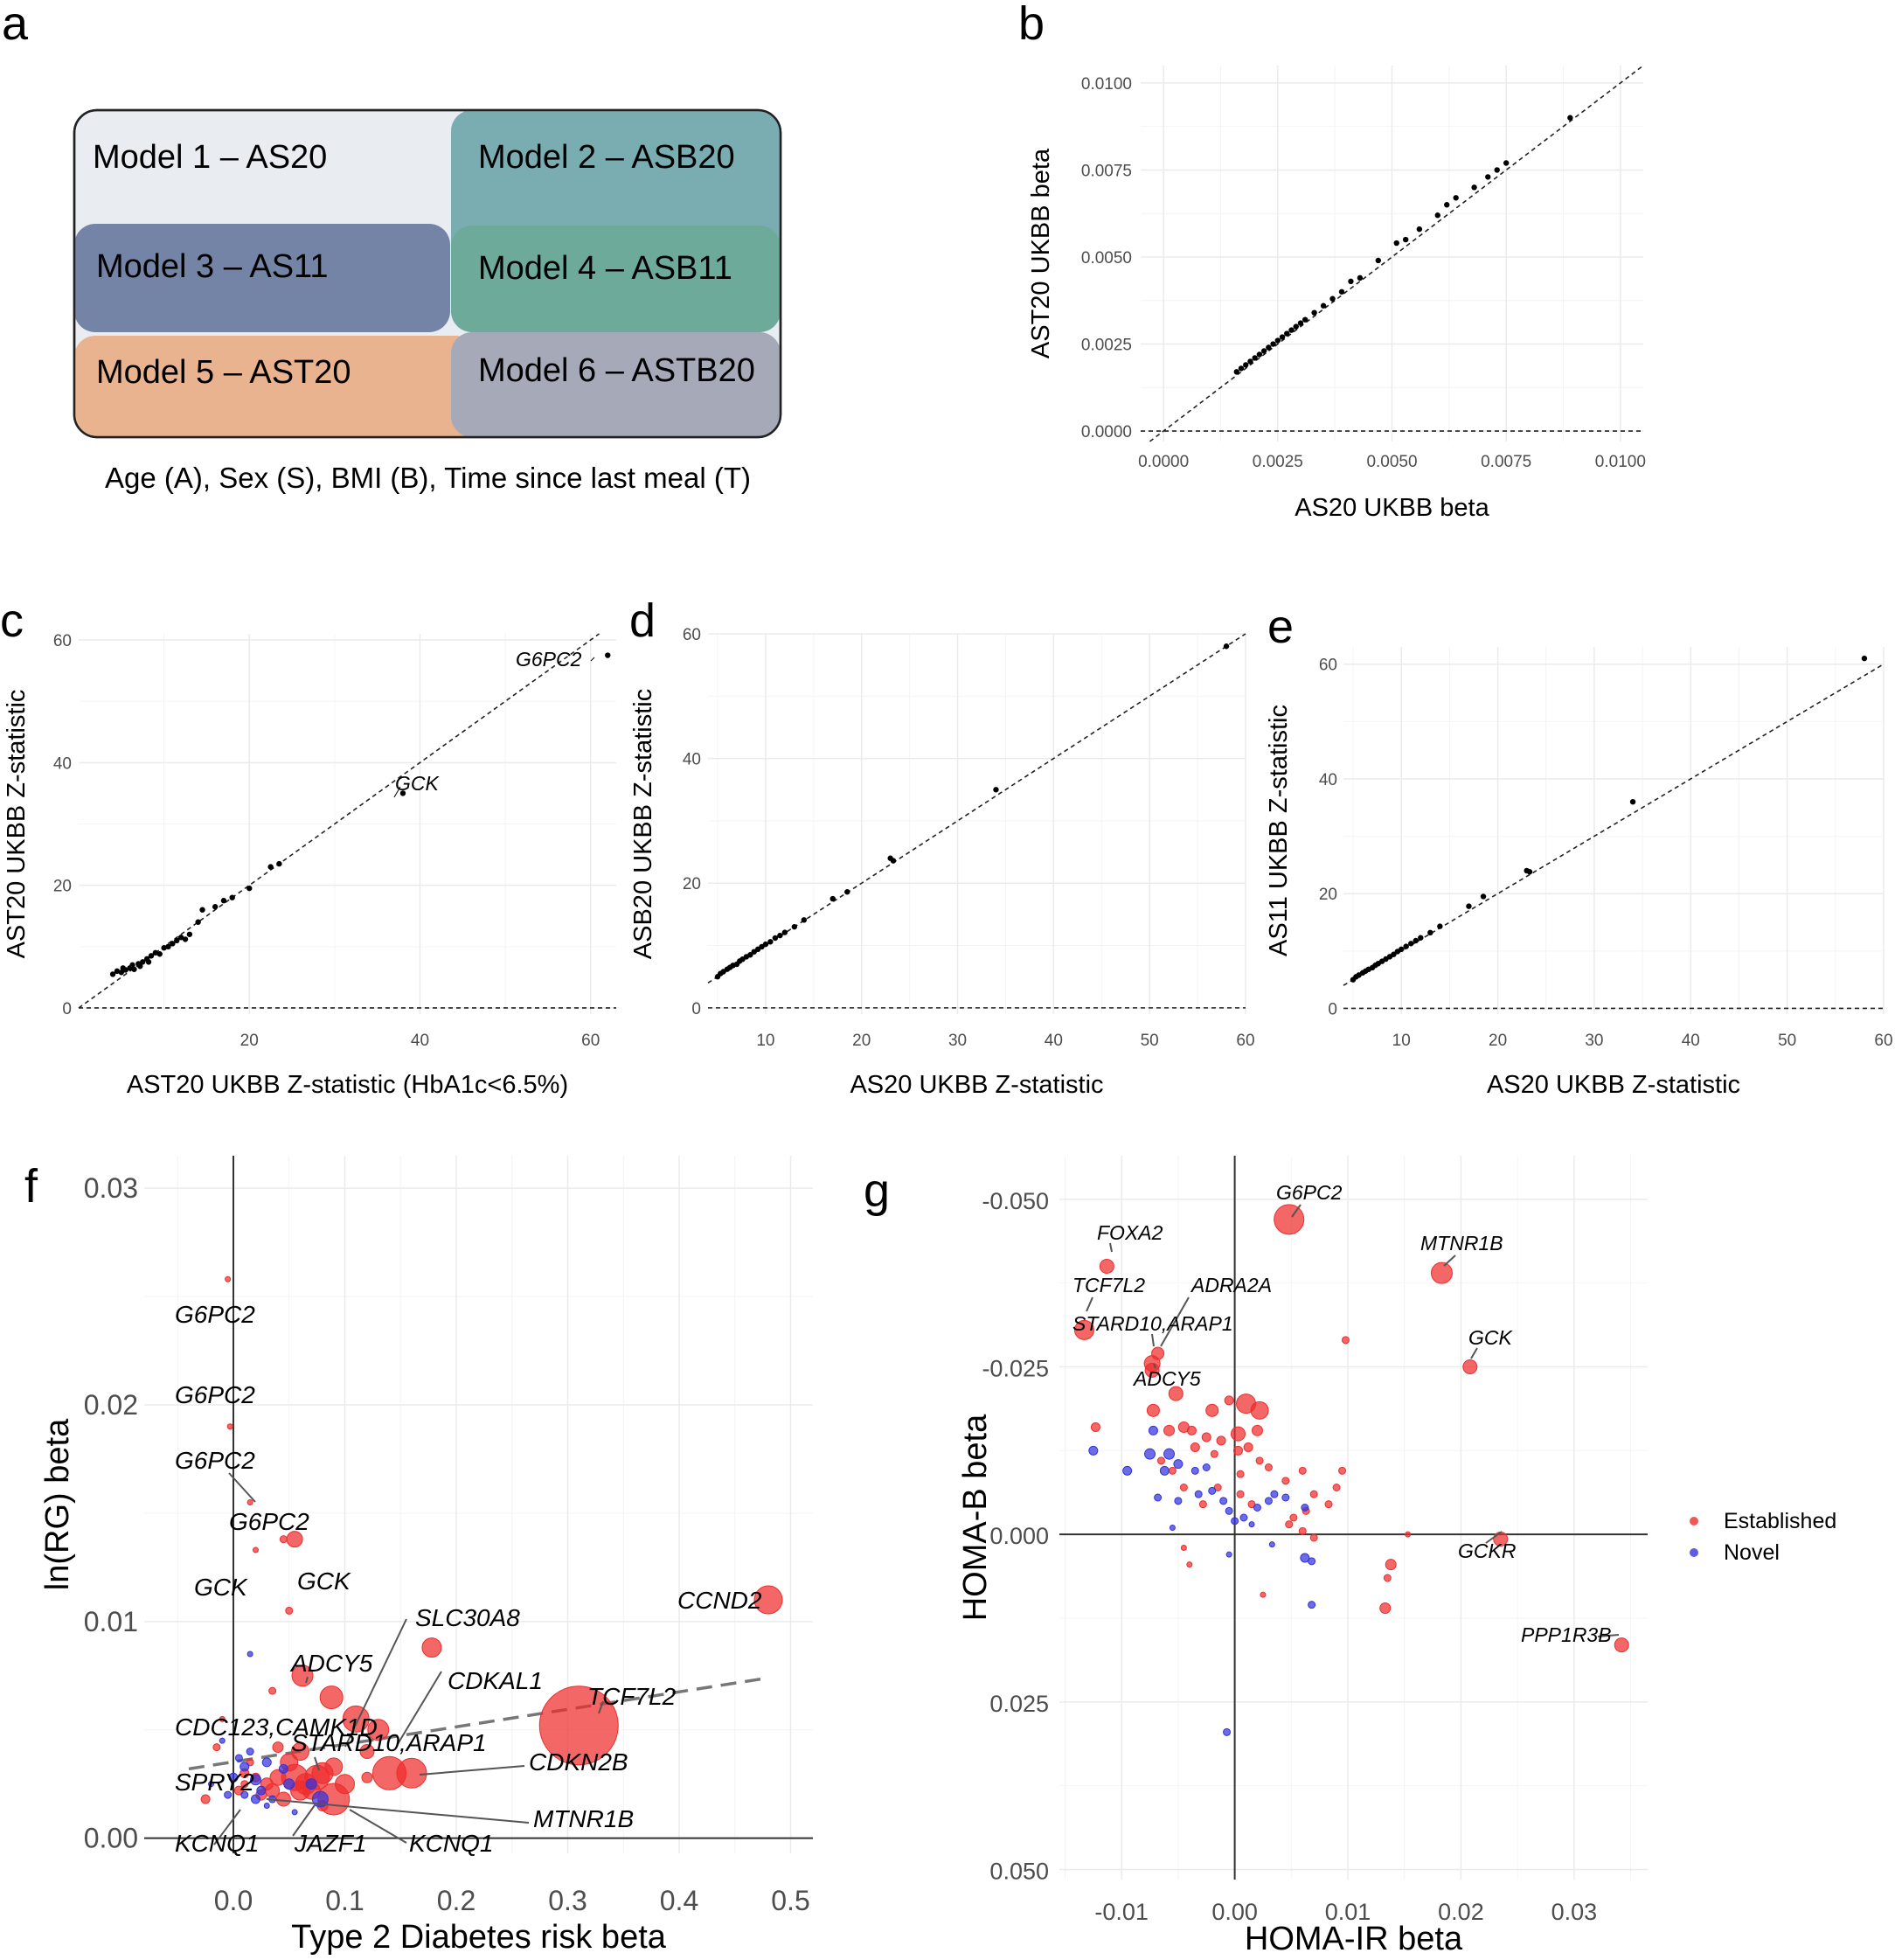 This screenshot has height=1960, width=1895. I want to click on y-tick-label: 40, so click(62, 764).